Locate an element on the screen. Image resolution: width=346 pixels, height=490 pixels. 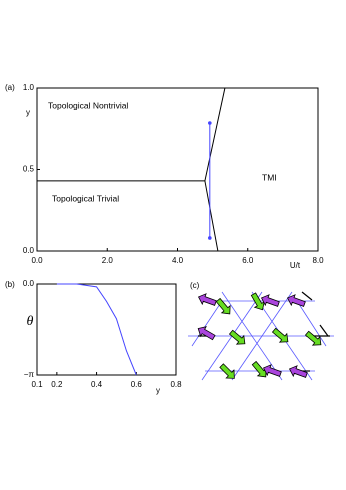
x-axis-label: y is located at coordinates (158, 390).